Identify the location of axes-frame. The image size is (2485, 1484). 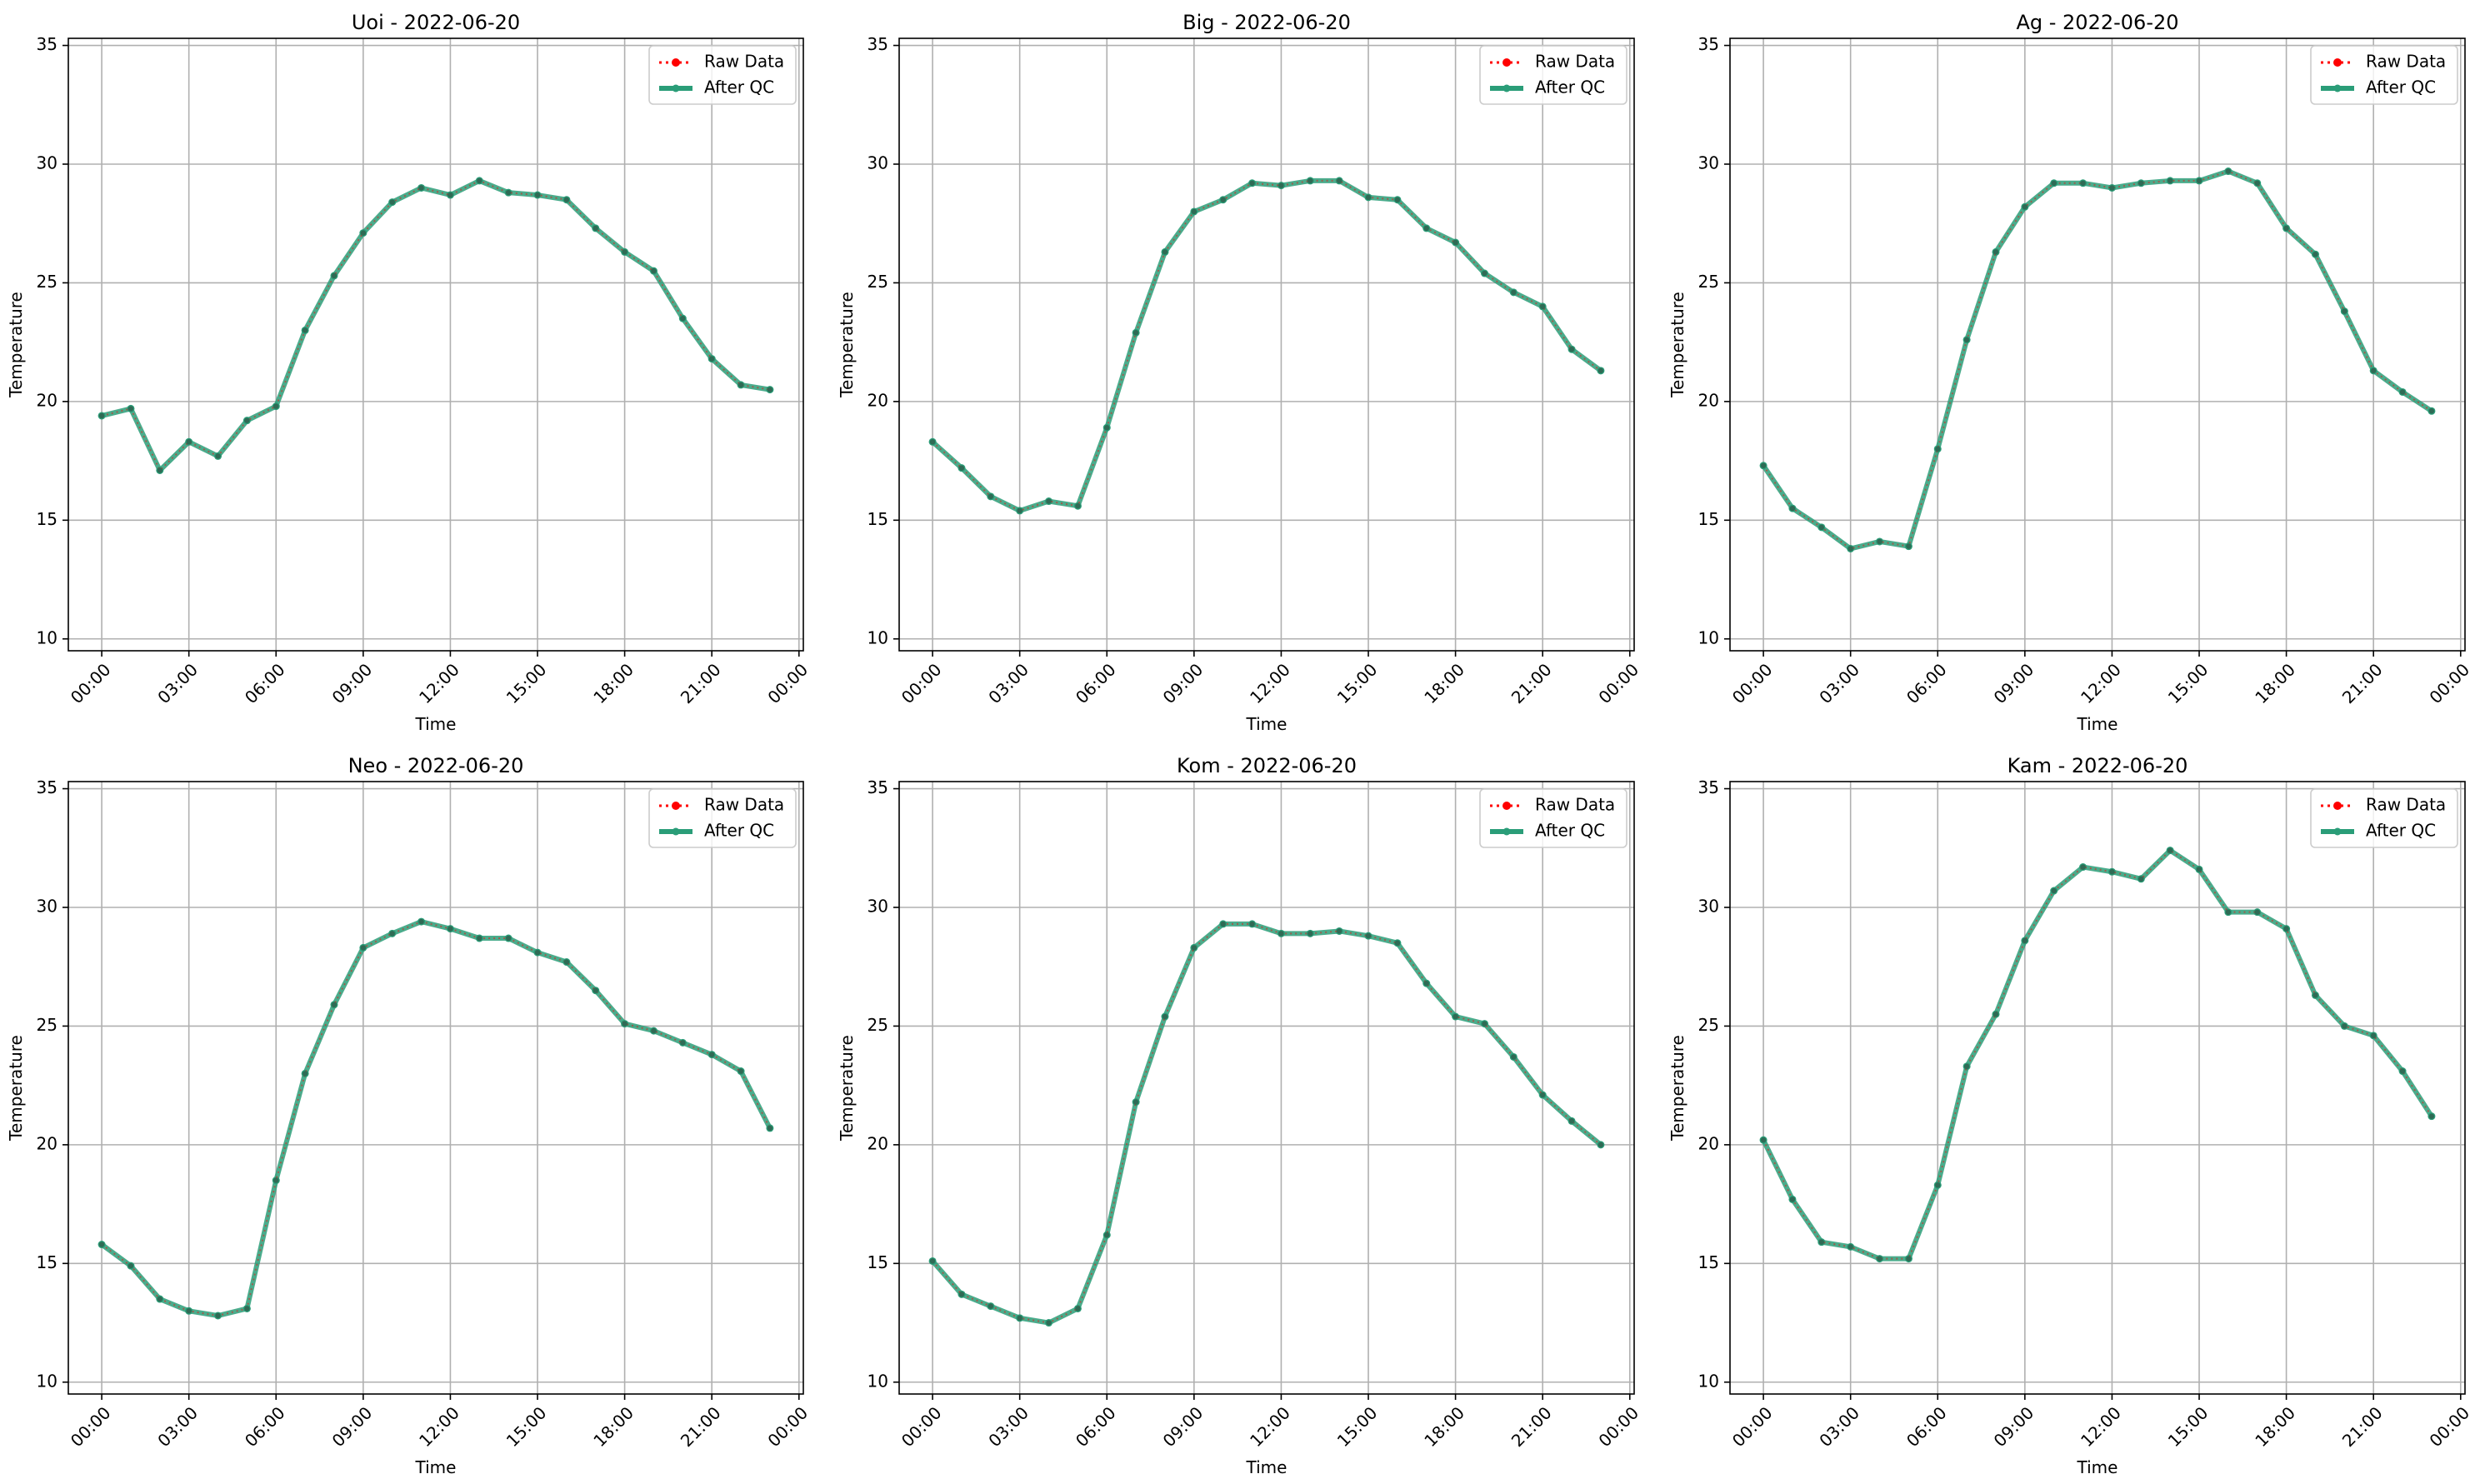
(2097, 1088).